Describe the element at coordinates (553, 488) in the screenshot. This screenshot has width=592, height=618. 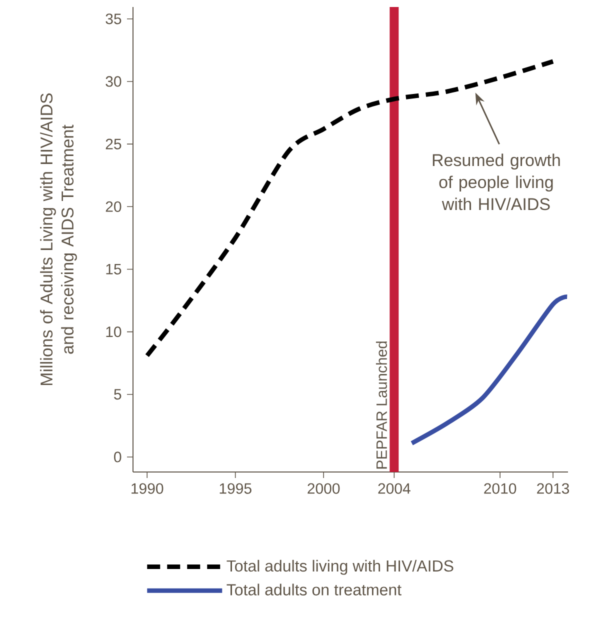
I see `x-tick-label: 2013` at that location.